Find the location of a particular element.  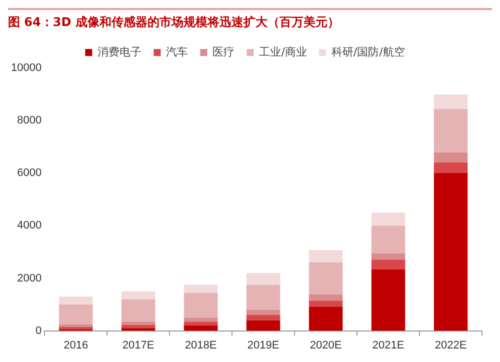

y-tick-label: 10000 is located at coordinates (26, 68).